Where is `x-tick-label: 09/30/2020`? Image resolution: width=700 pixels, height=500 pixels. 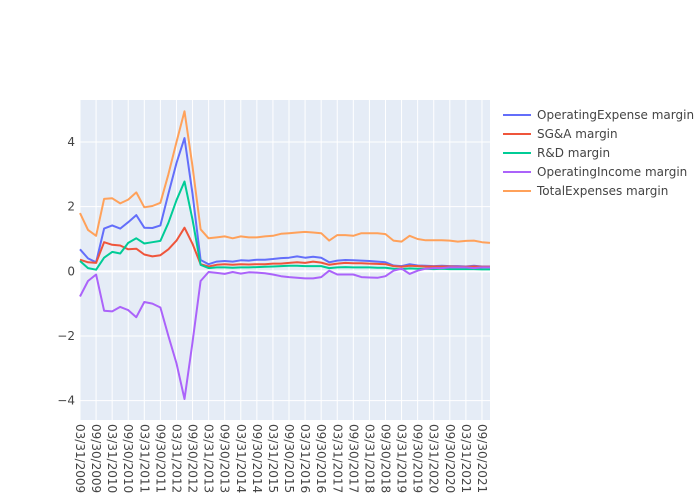 x-tick-label: 09/30/2020 is located at coordinates (450, 458).